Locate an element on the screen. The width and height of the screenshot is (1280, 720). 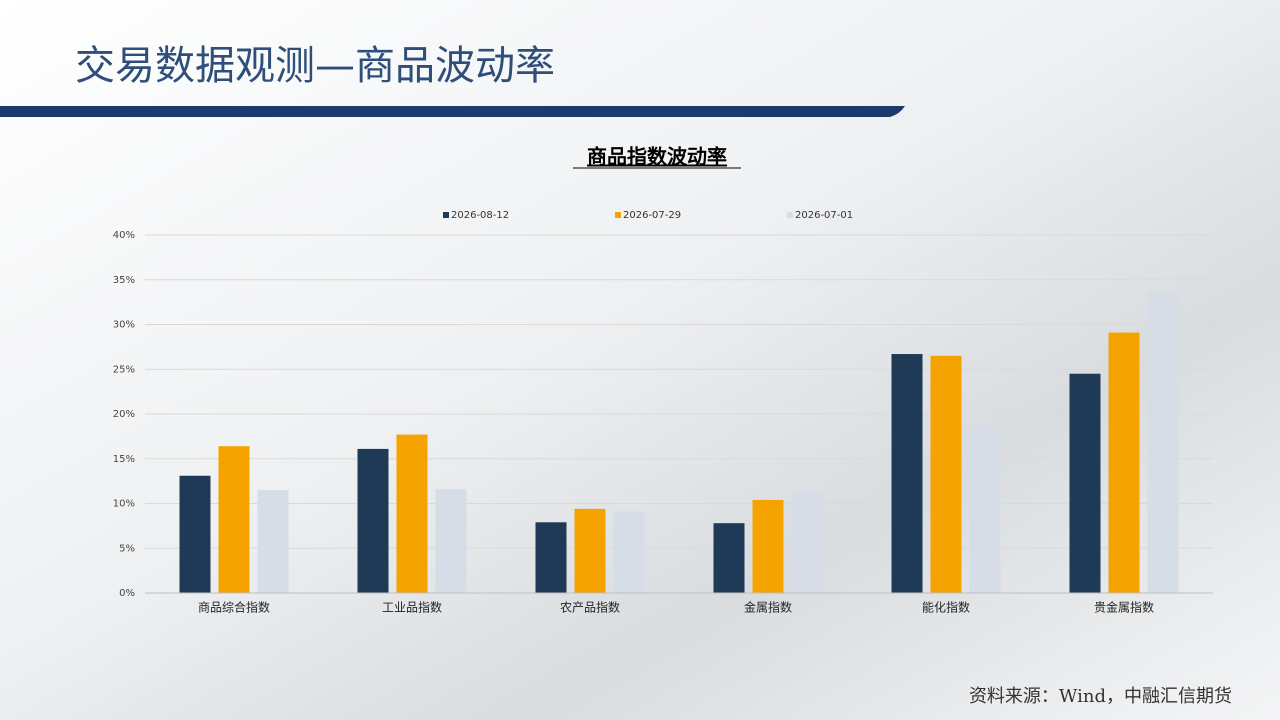
source: 资料来源：Wind，中融汇信期货 is located at coordinates (1100, 696).